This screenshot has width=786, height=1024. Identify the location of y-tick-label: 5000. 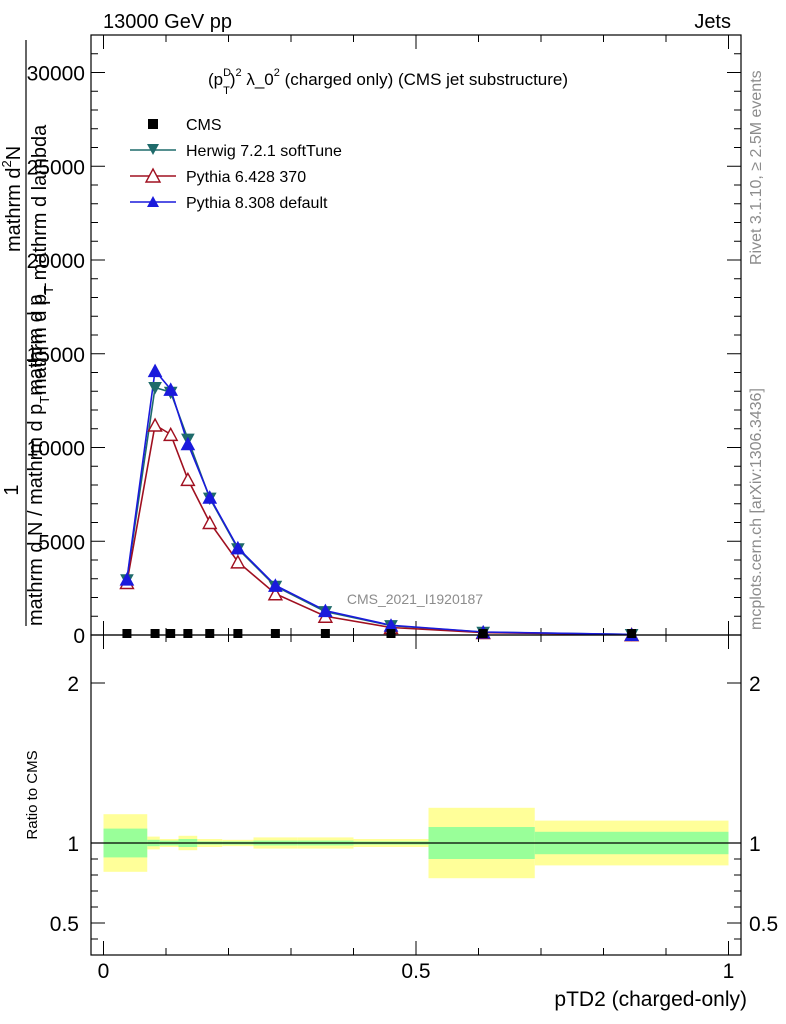
(61, 542).